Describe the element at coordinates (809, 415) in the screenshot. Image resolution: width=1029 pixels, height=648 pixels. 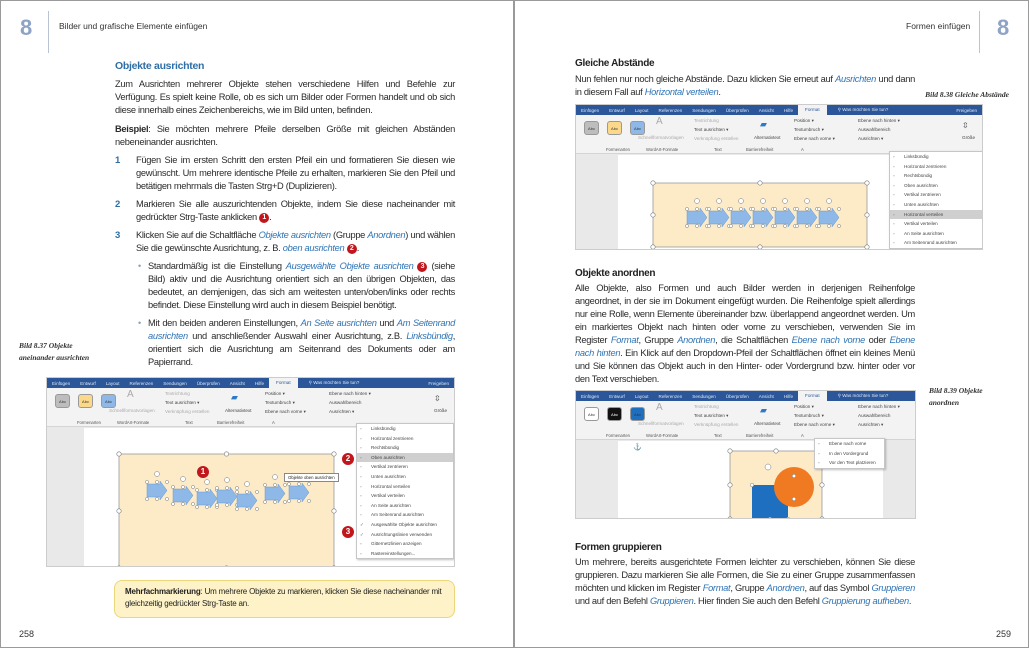
I see `wrap-text-button: Textumbruch ▾` at that location.